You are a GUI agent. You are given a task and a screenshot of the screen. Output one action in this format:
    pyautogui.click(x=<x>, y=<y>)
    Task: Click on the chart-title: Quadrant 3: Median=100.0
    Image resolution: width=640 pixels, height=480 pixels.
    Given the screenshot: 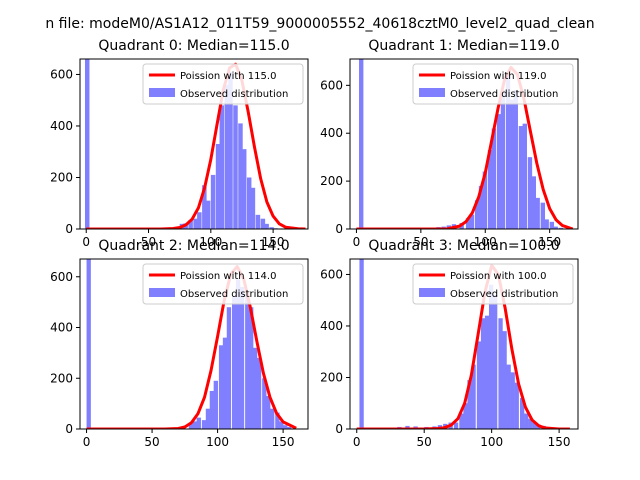 What is the action you would take?
    pyautogui.click(x=463, y=246)
    